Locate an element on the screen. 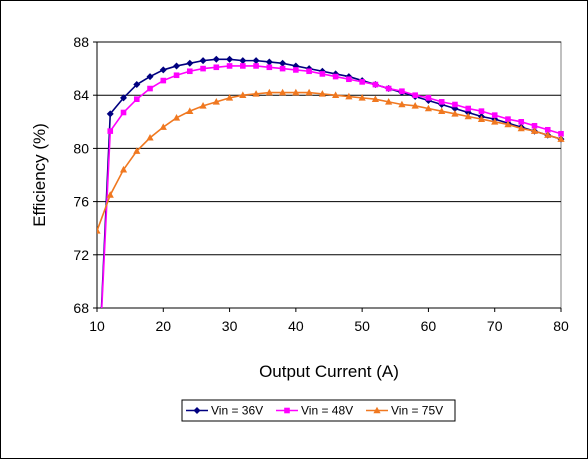  legend-box is located at coordinates (318, 410).